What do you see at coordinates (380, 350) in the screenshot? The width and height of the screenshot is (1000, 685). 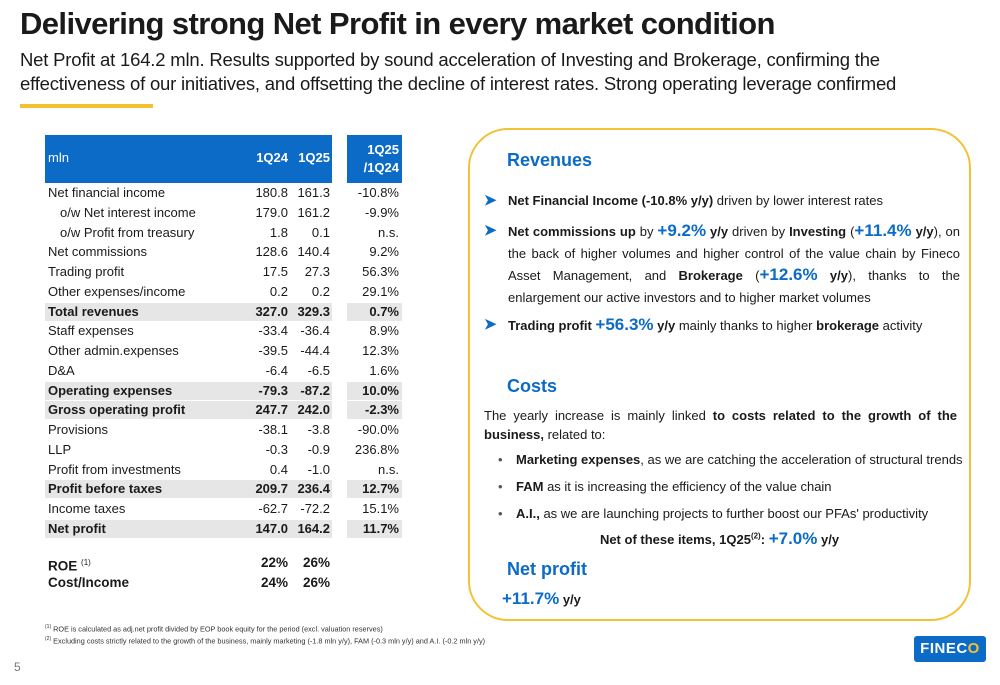 I see `cell-yy: 12.3%` at bounding box center [380, 350].